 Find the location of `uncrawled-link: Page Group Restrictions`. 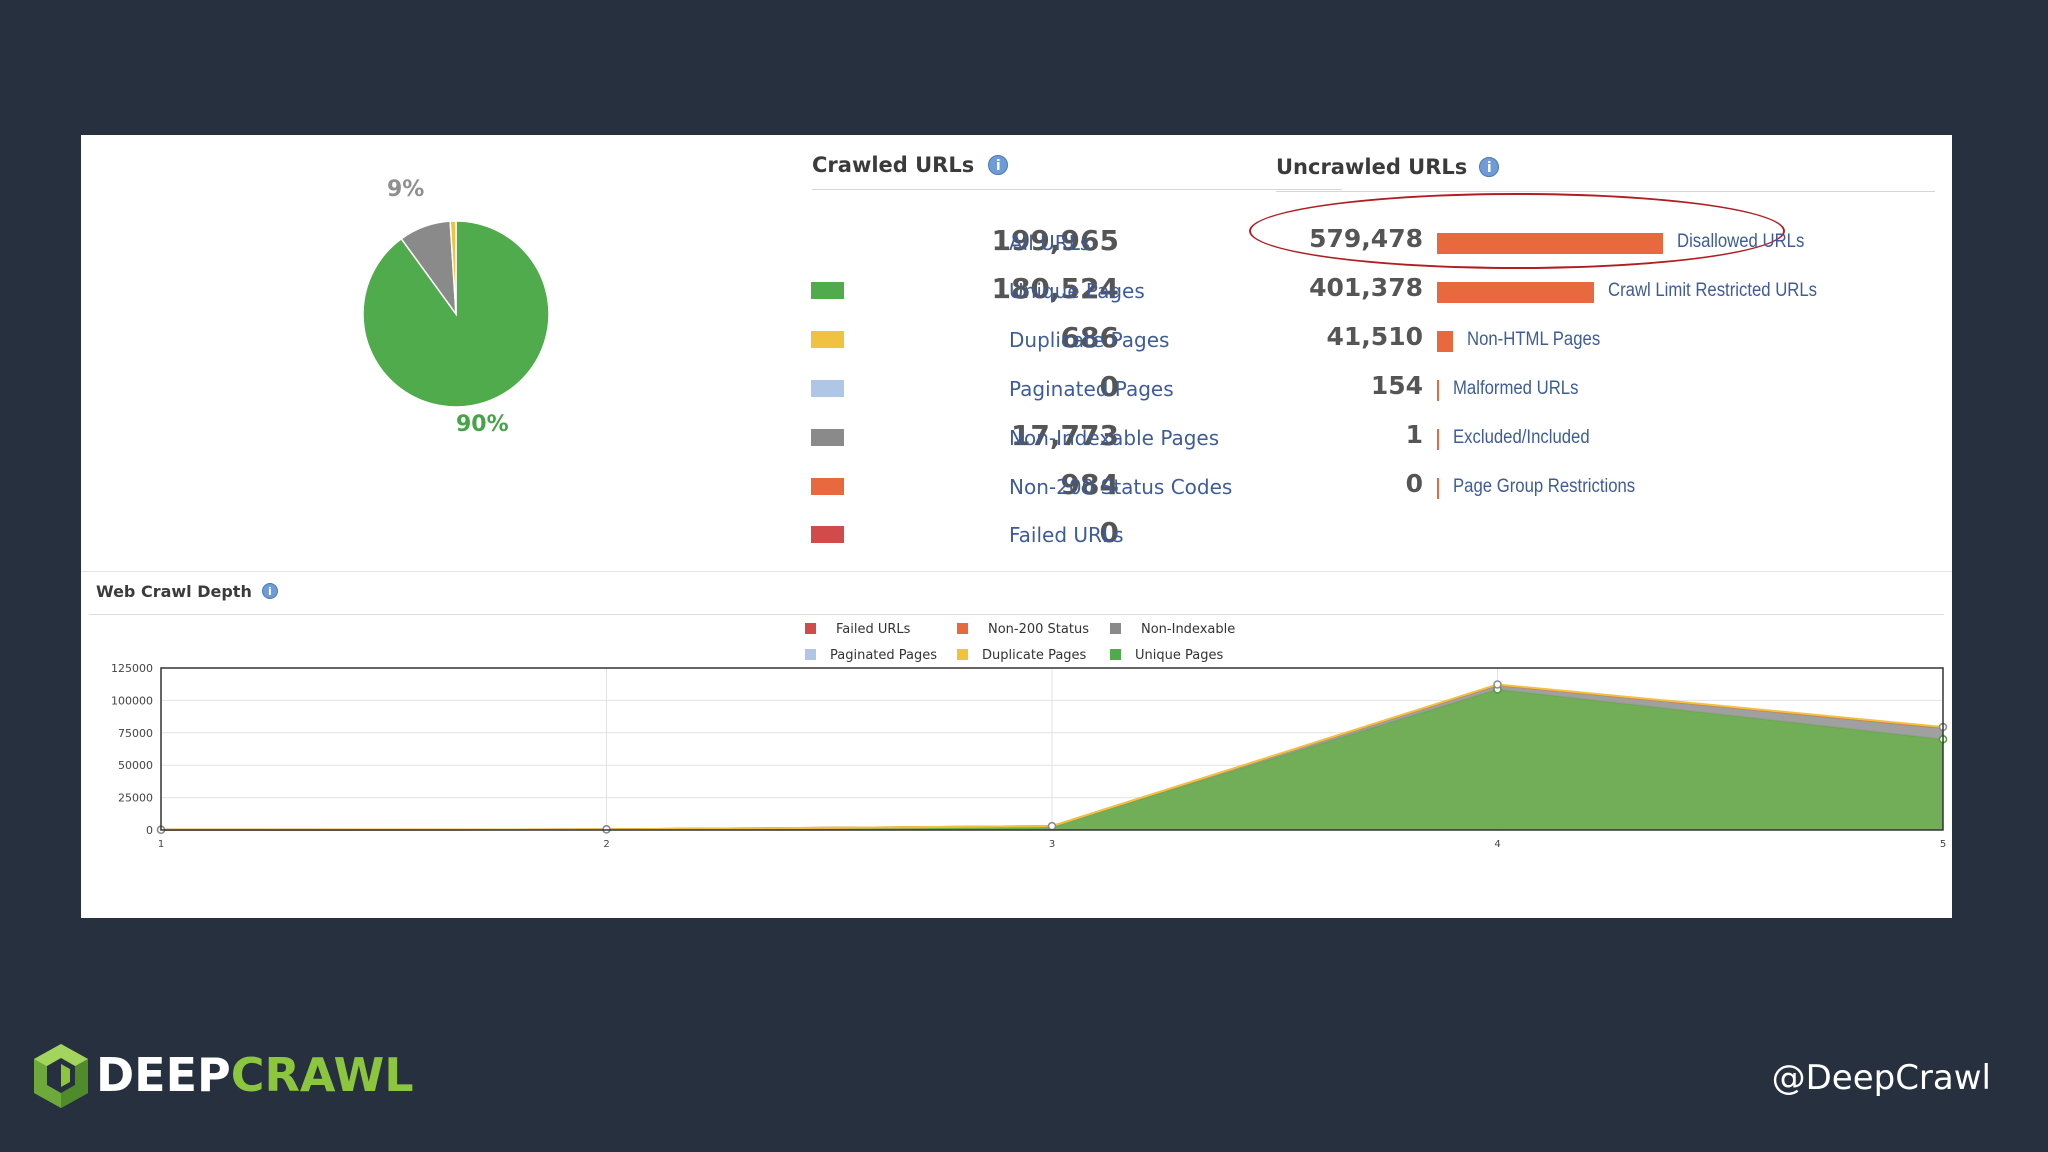

uncrawled-link: Page Group Restrictions is located at coordinates (1544, 486).